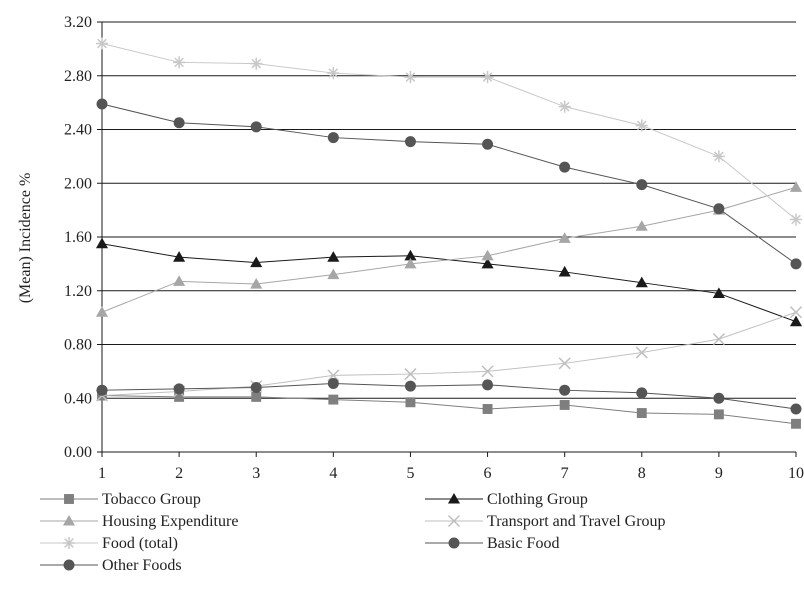  I want to click on x-tick-label: 9, so click(719, 473).